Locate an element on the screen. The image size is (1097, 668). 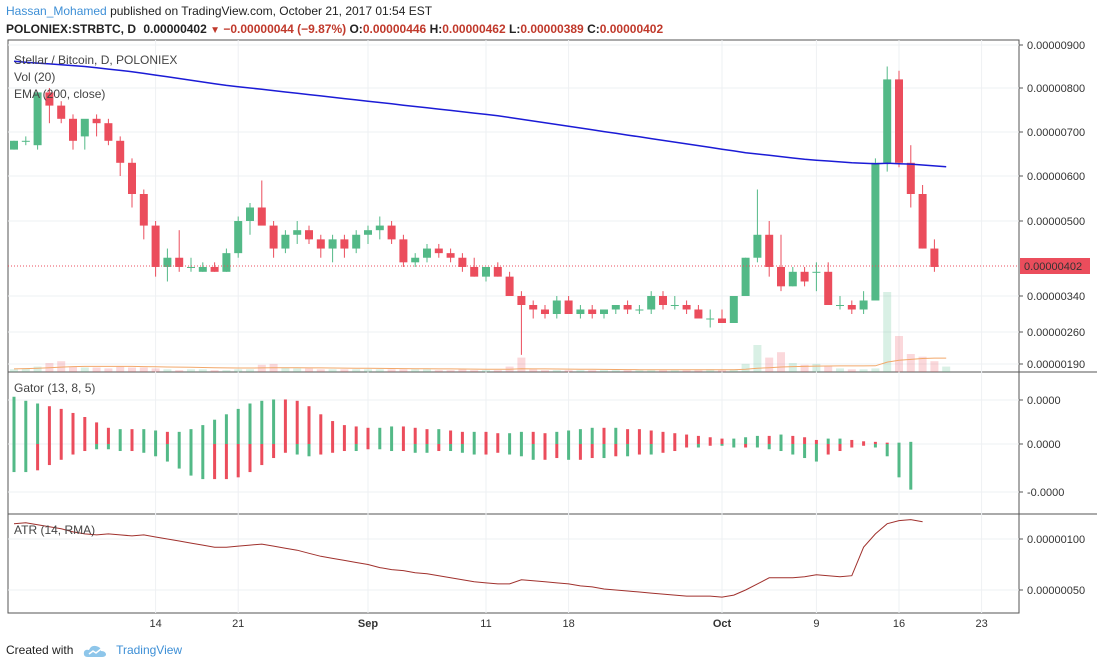
time-tick-label: 18 is located at coordinates (568, 624).